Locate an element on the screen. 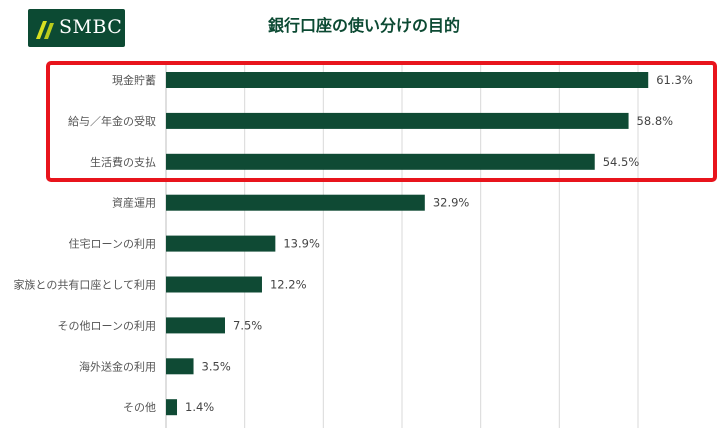 Image resolution: width=728 pixels, height=443 pixels. category-label: 生活費の支払 is located at coordinates (123, 162).